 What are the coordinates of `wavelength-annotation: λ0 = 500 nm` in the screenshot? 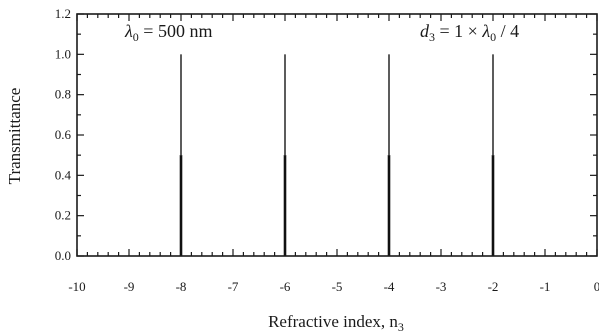 It's located at (168, 32).